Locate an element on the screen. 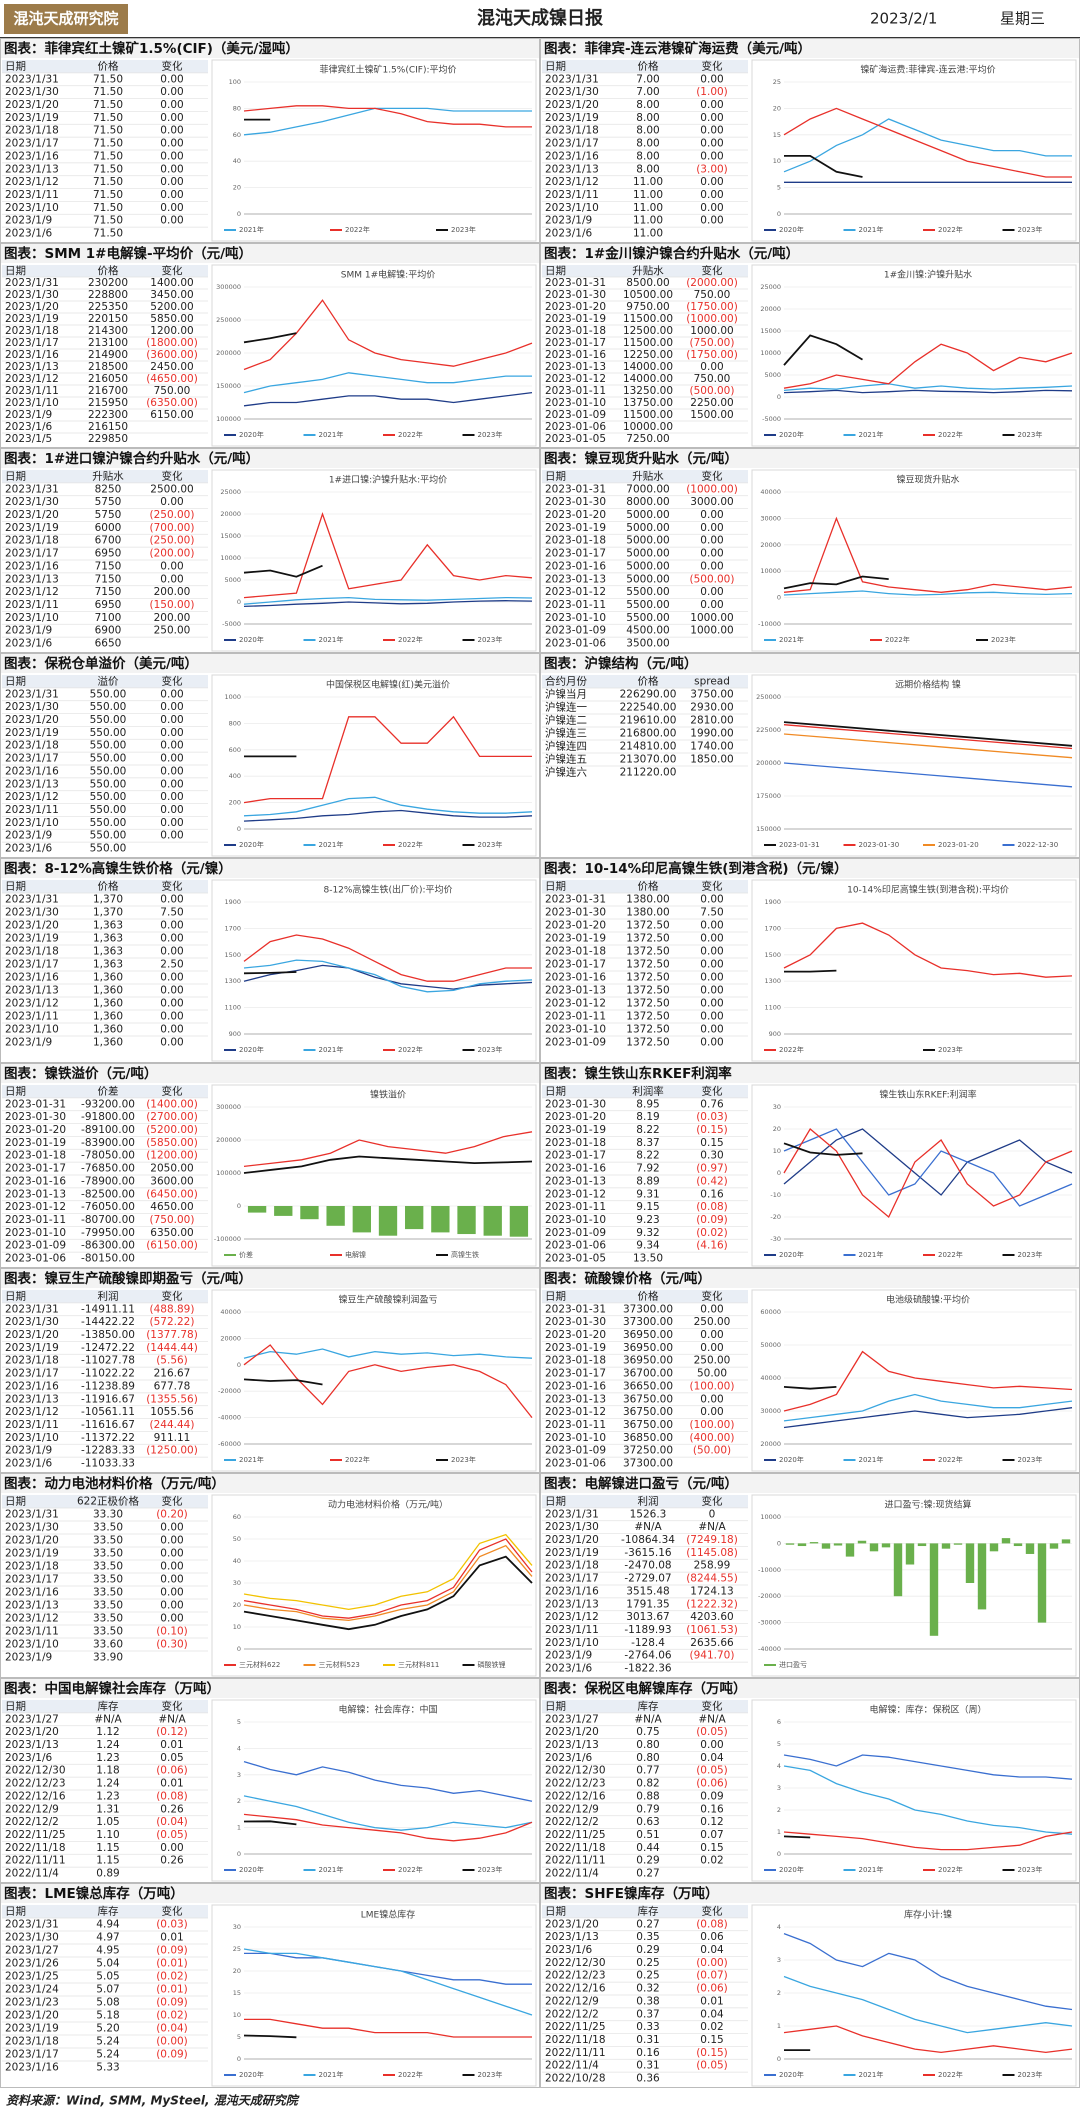  cell: 0.09 is located at coordinates (711, 1796).